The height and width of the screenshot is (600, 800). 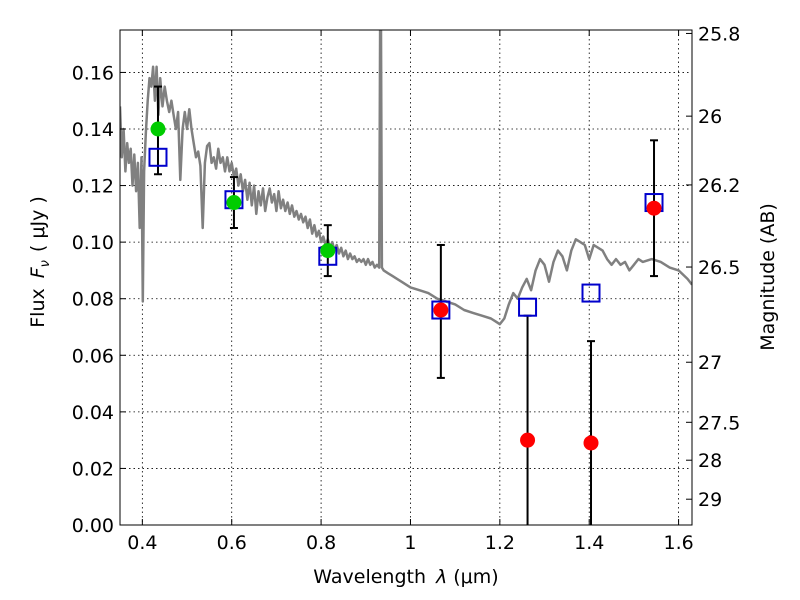 What do you see at coordinates (142, 543) in the screenshot?
I see `x-tick-label: 0.4` at bounding box center [142, 543].